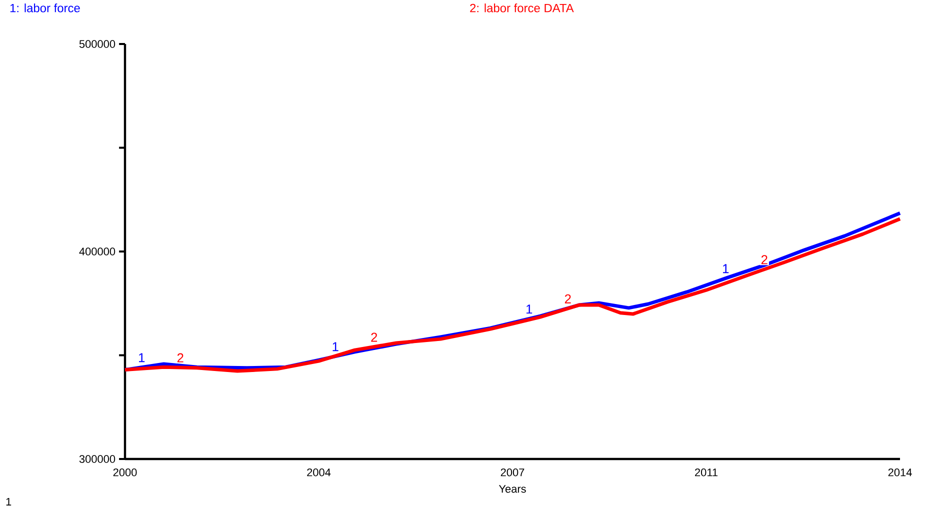  What do you see at coordinates (522, 8) in the screenshot?
I see `text: 2: labor force DATA` at bounding box center [522, 8].